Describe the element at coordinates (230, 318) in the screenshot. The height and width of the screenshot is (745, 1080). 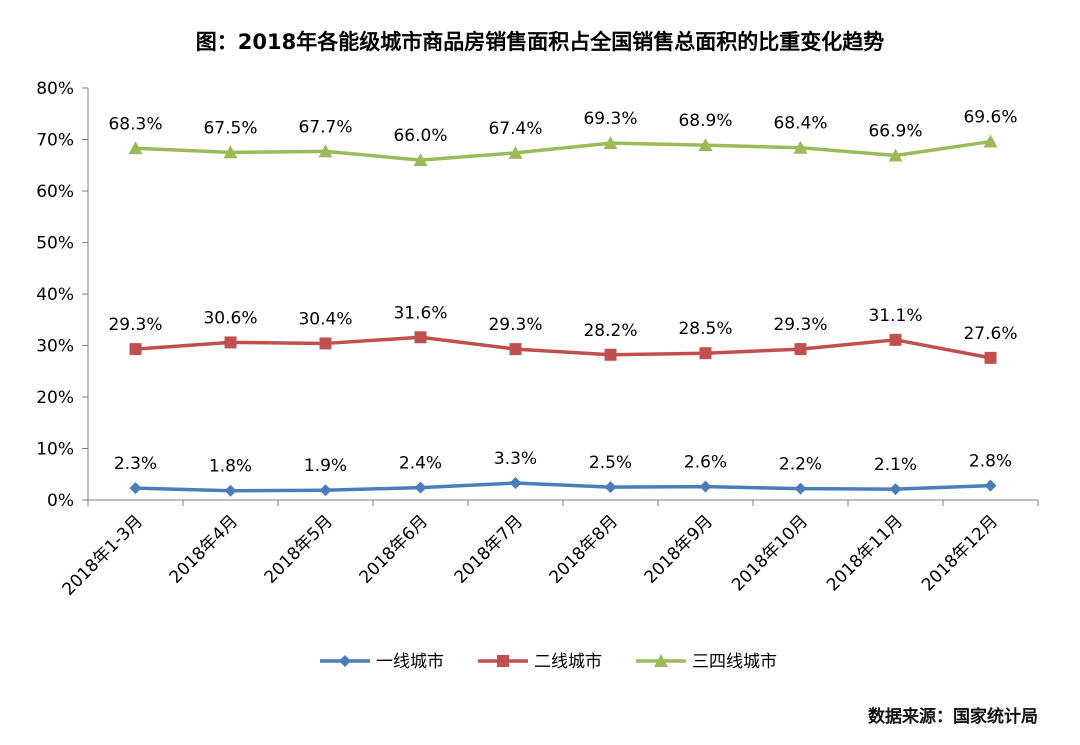
I see `data-label: 30.6%` at that location.